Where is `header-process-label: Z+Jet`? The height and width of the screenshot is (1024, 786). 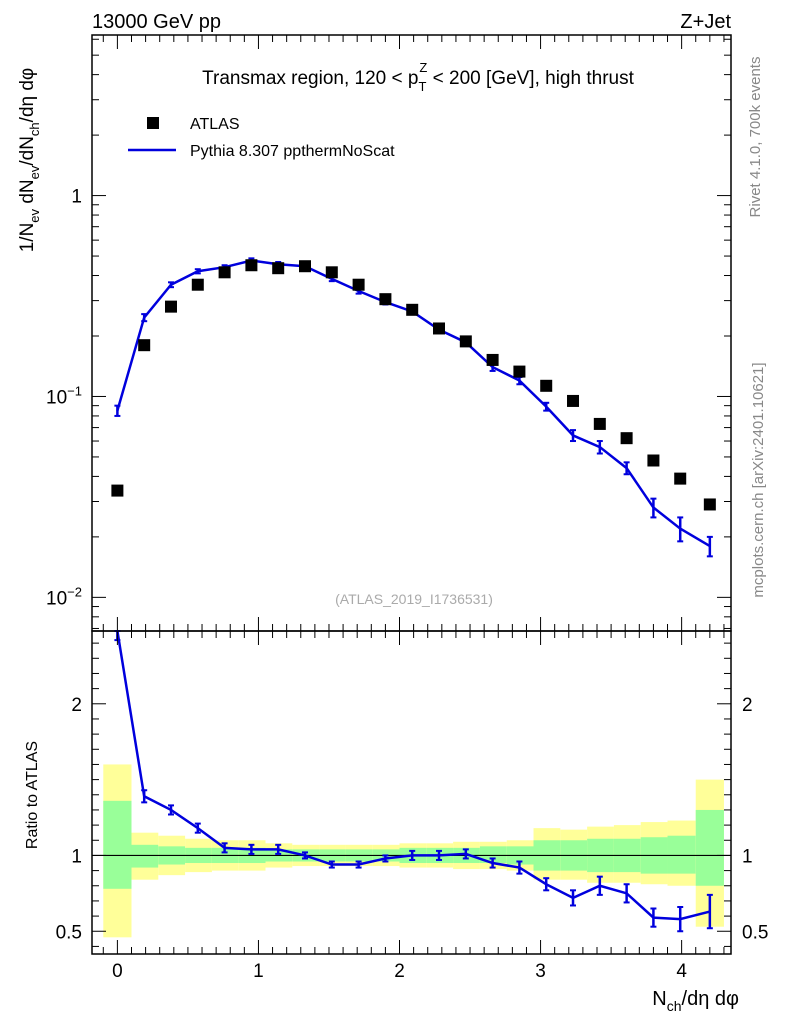
header-process-label: Z+Jet is located at coordinates (705, 22).